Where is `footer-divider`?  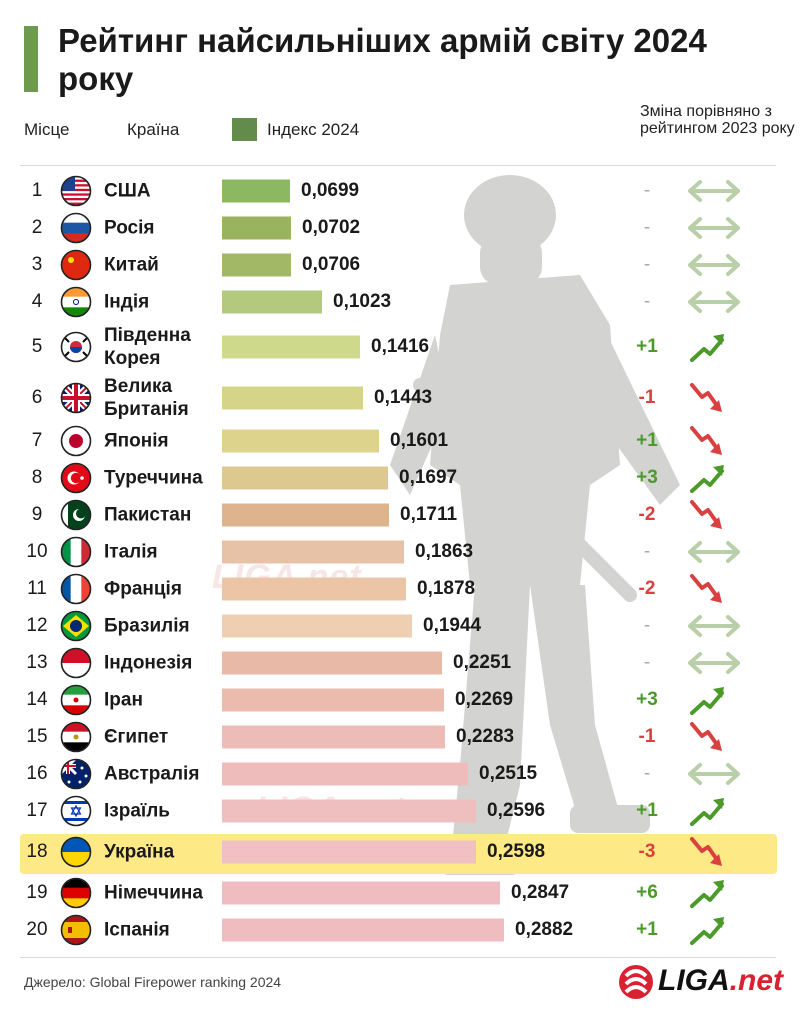
footer-divider is located at coordinates (398, 957).